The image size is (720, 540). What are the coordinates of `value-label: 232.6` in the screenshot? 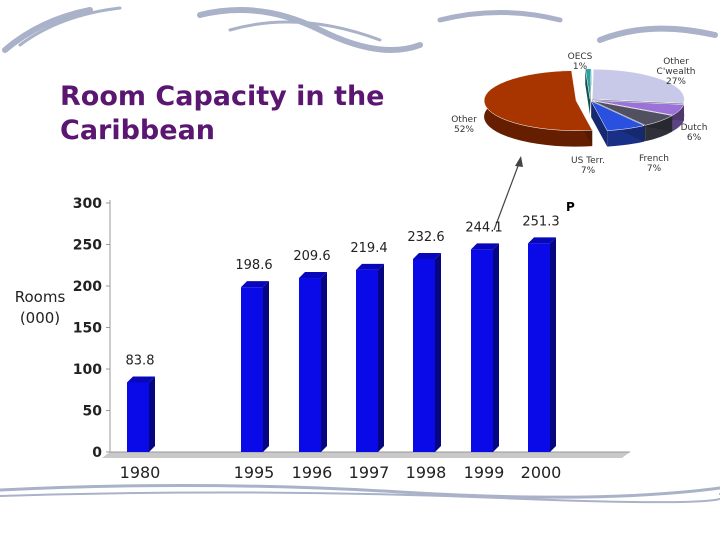 It's located at (425, 237).